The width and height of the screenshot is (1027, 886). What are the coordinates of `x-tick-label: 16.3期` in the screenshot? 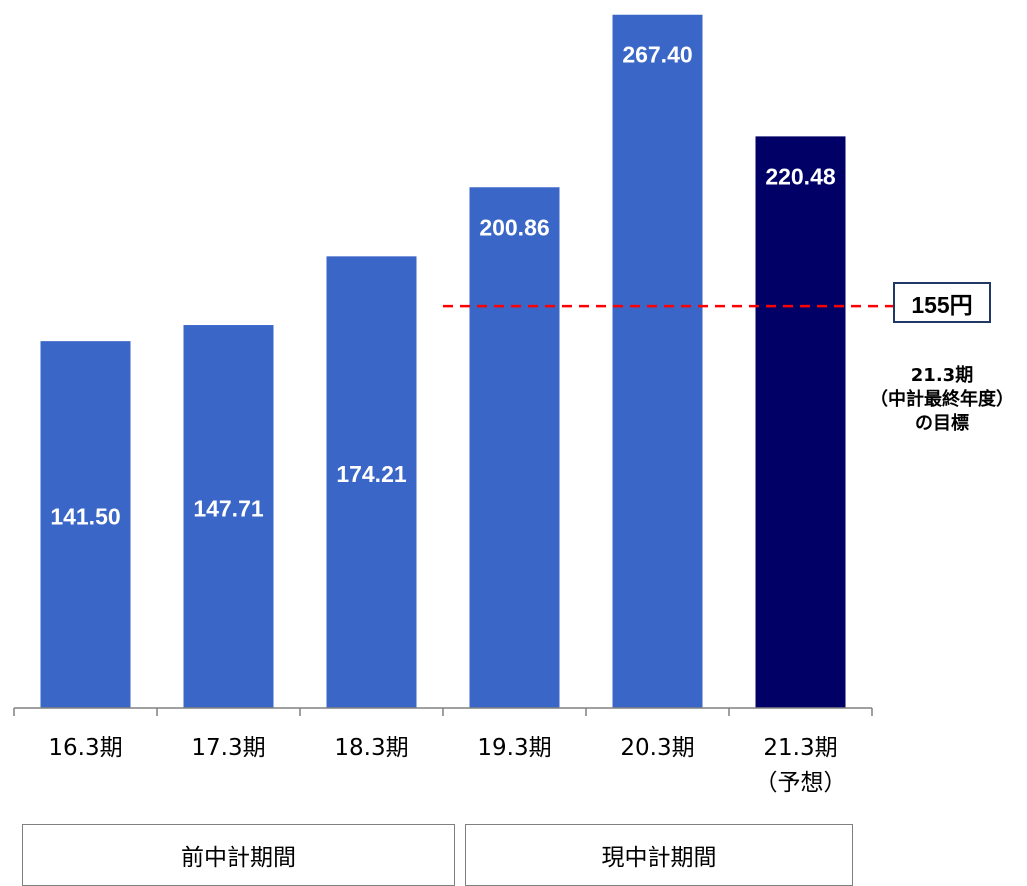 It's located at (85, 748).